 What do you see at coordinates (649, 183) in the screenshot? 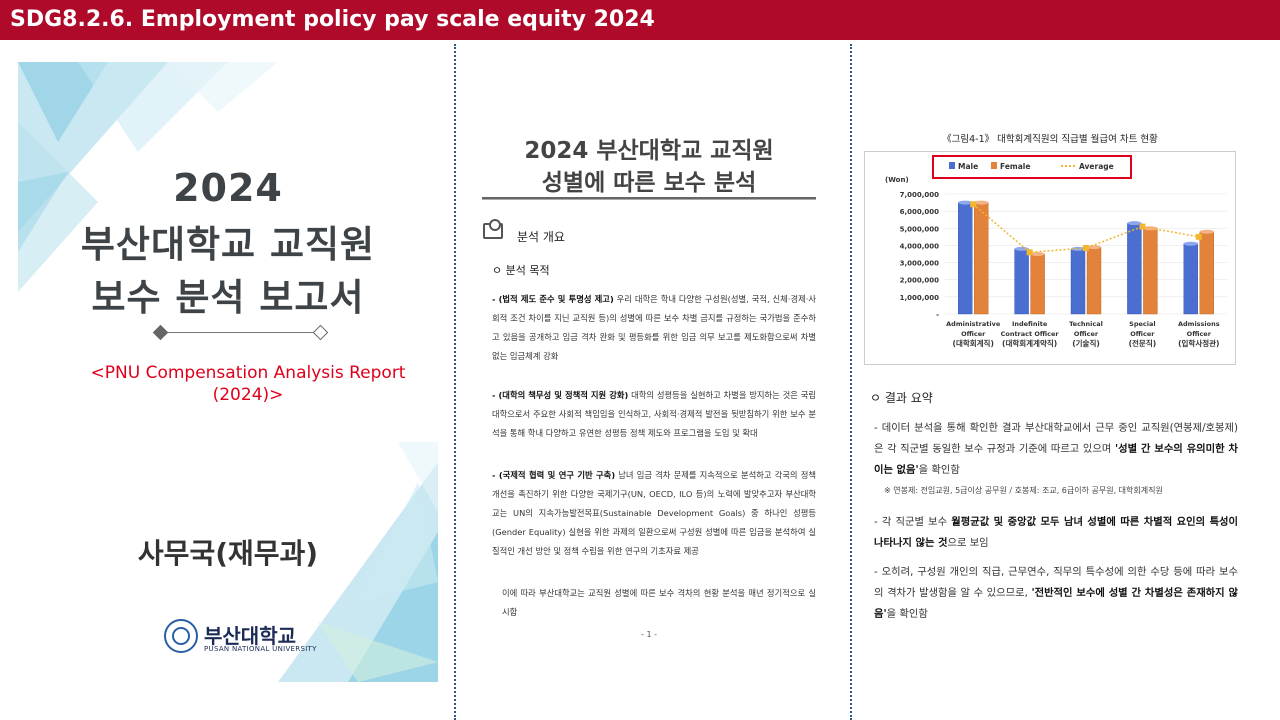
I see `document-title-line2: 성별에 따른 보수 분석` at bounding box center [649, 183].